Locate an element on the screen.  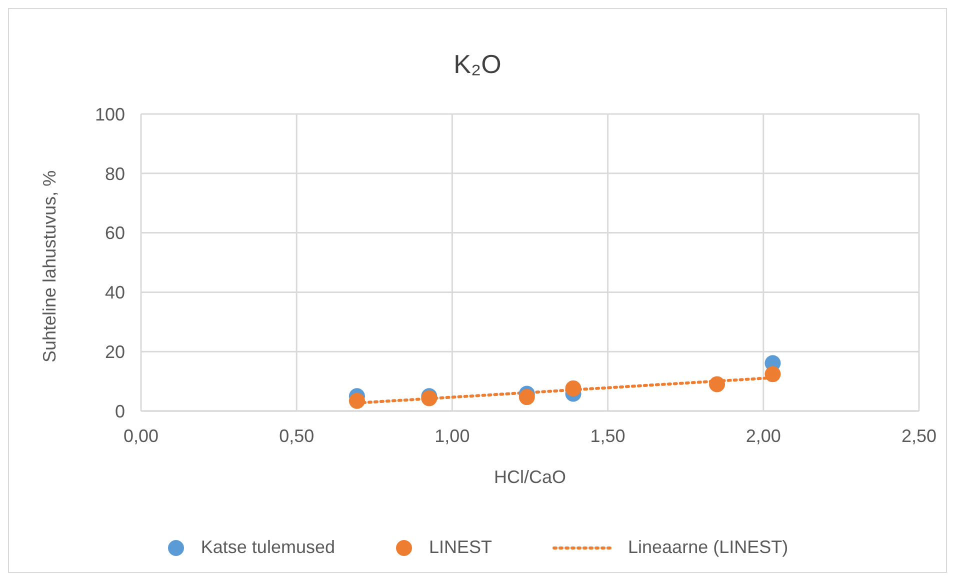
y-tick-label: 100 is located at coordinates (109, 114).